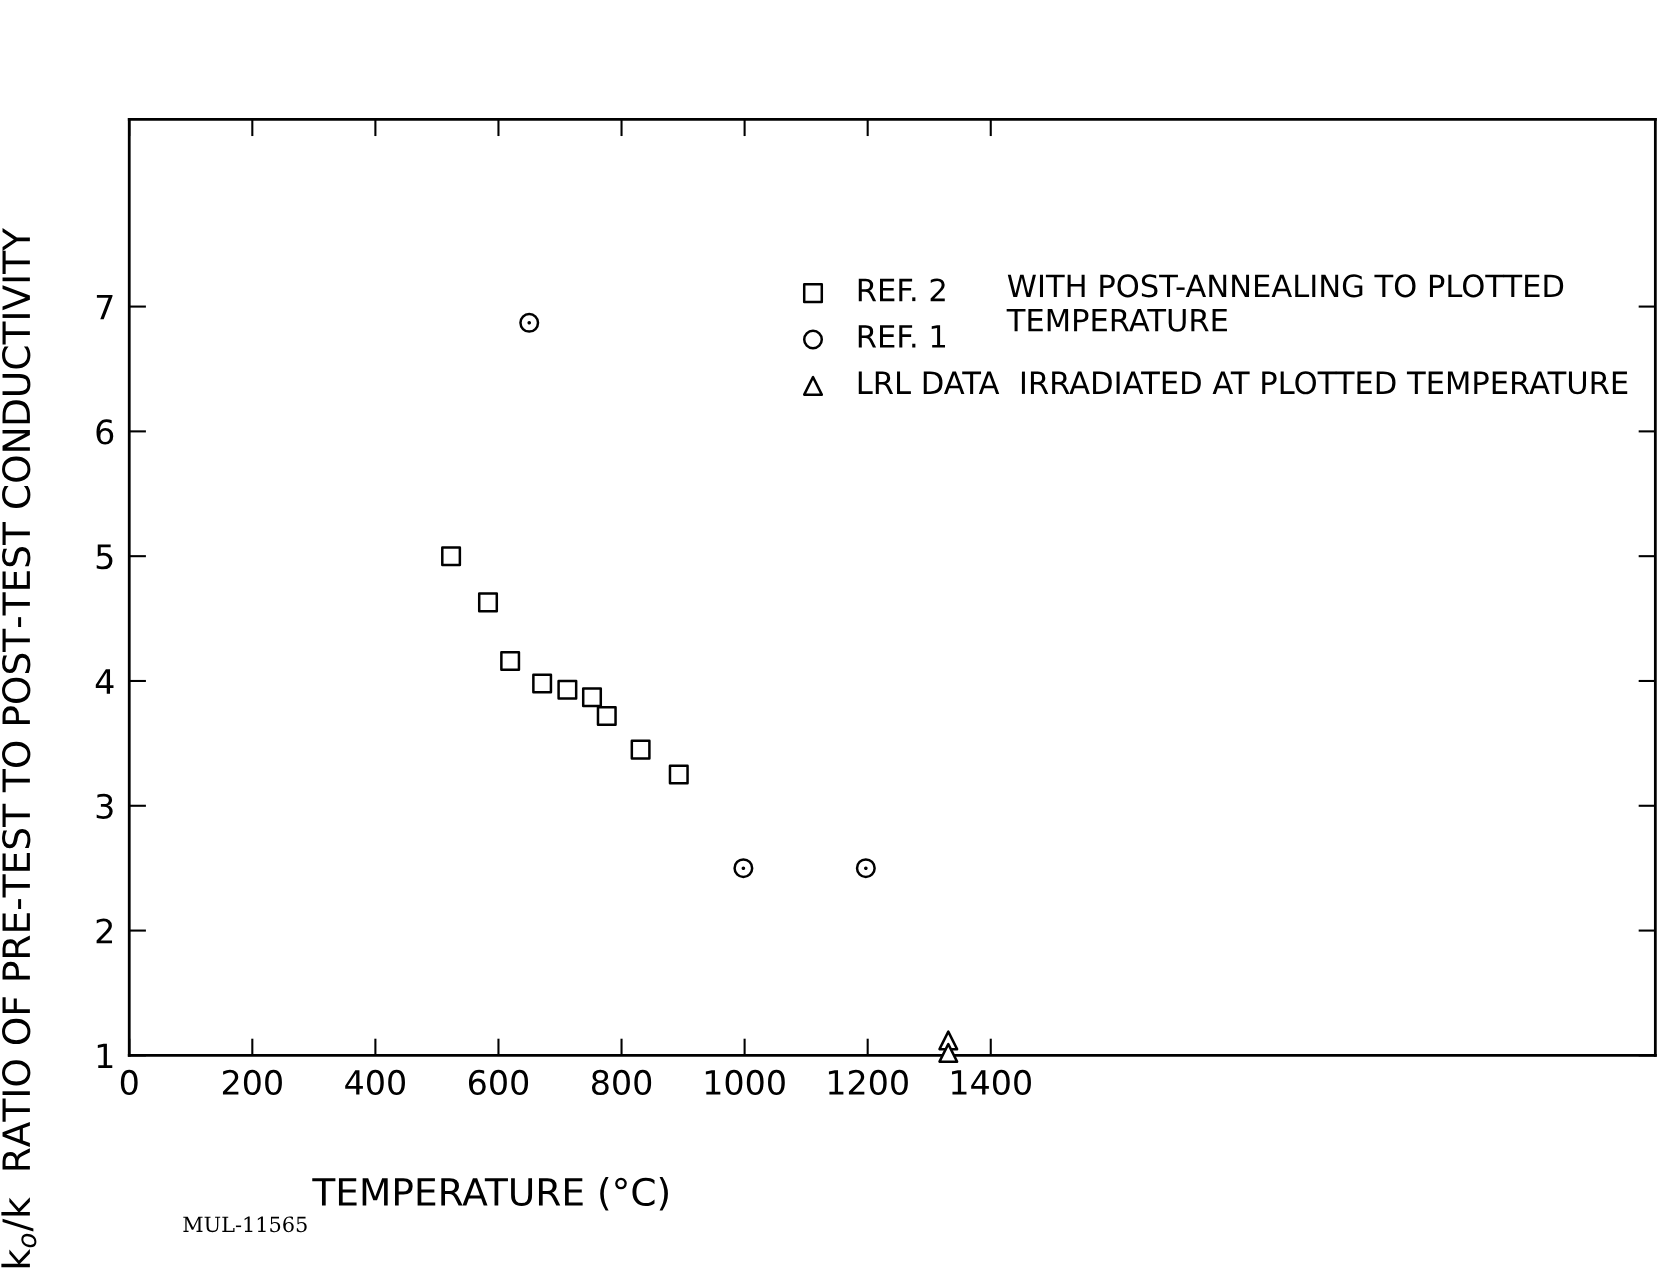  Describe the element at coordinates (868, 1082) in the screenshot. I see `x-tick-label: 1200` at that location.